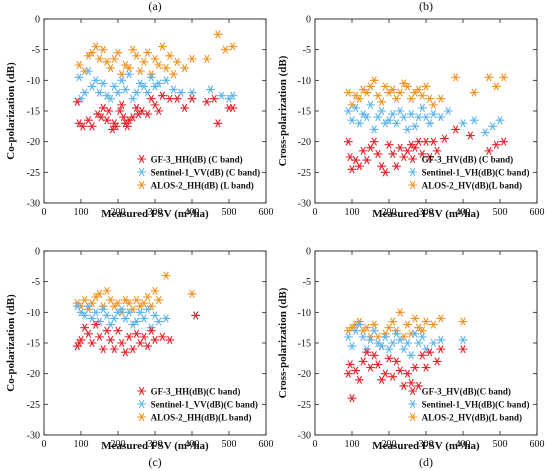  What do you see at coordinates (466, 392) in the screenshot?
I see `legend-label: GF-3_HV(dB)(C band)` at bounding box center [466, 392].